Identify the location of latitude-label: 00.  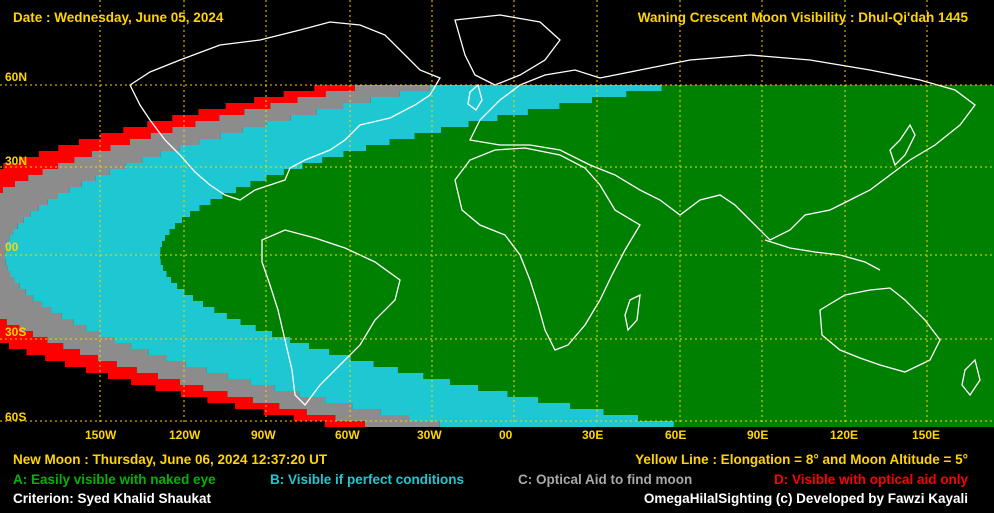
(12, 247).